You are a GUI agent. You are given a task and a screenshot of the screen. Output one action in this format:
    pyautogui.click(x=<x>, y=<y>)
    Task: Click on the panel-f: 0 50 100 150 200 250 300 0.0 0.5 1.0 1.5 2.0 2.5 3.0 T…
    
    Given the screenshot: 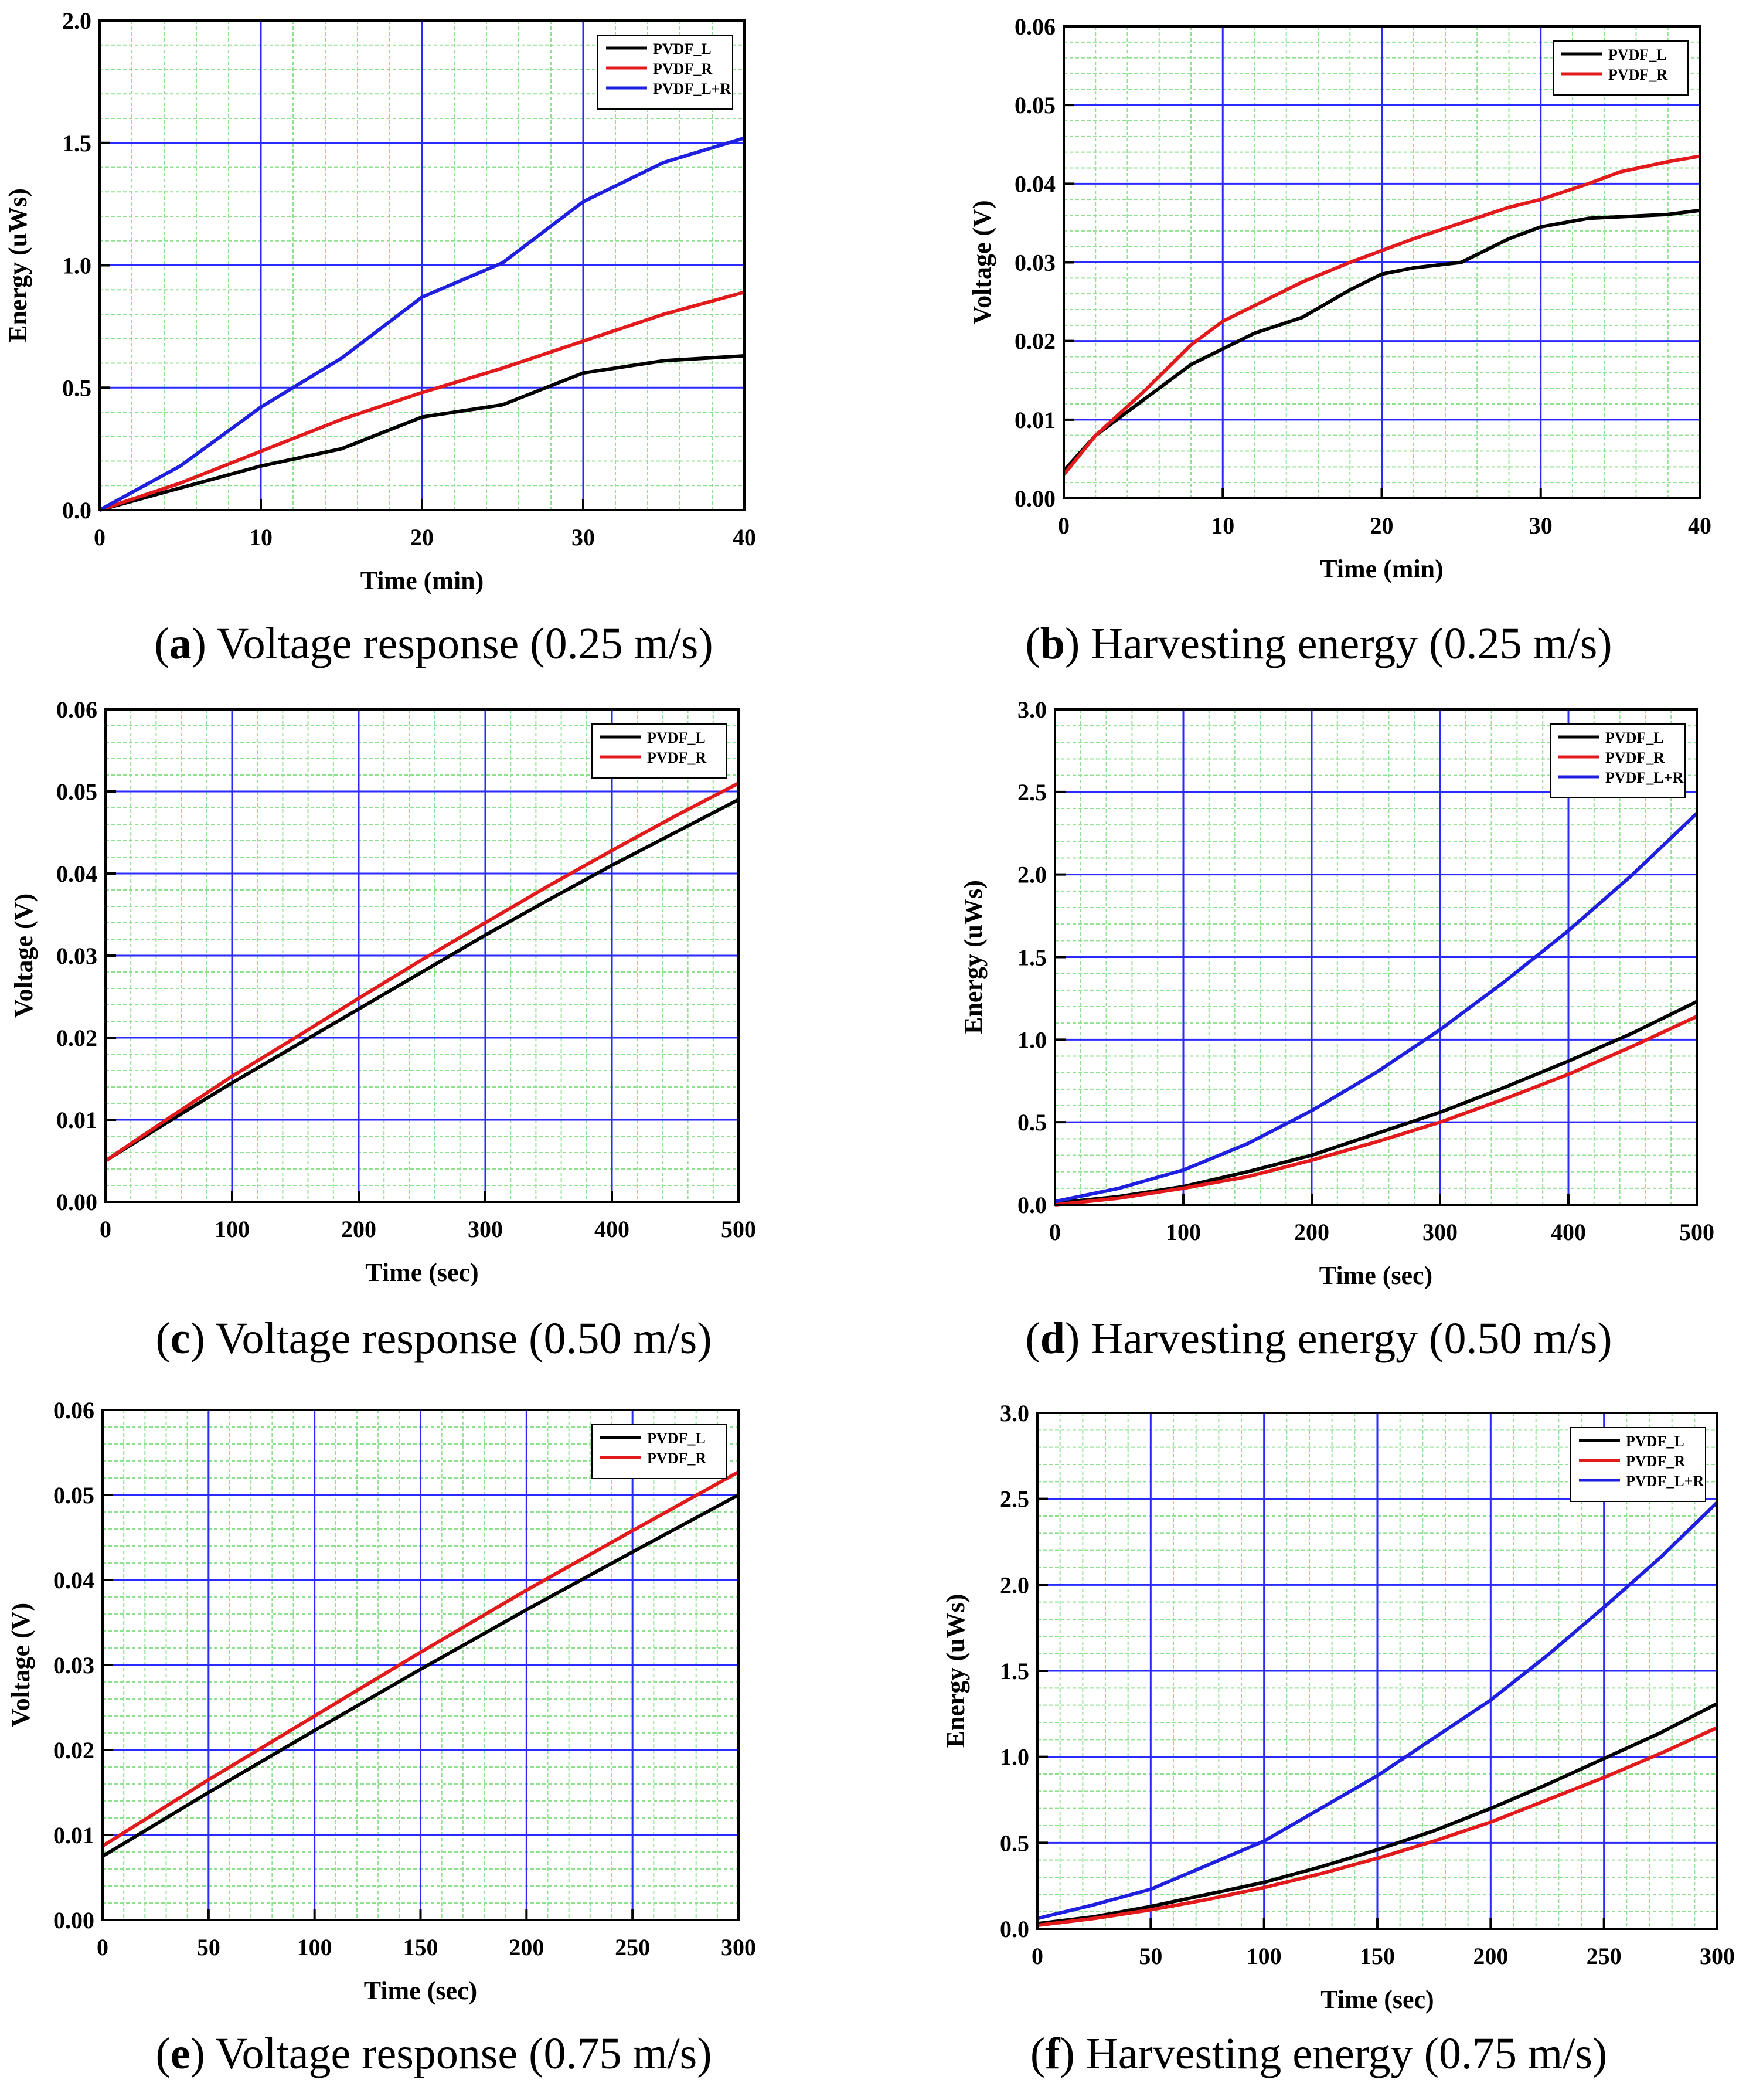 What is the action you would take?
    pyautogui.click(x=1338, y=1707)
    